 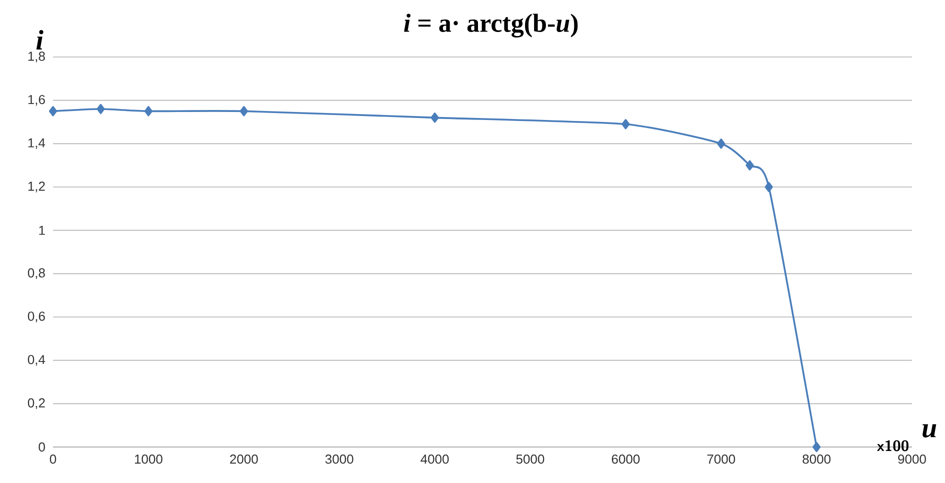 I want to click on y-tick-label: 1,6, so click(x=36, y=100).